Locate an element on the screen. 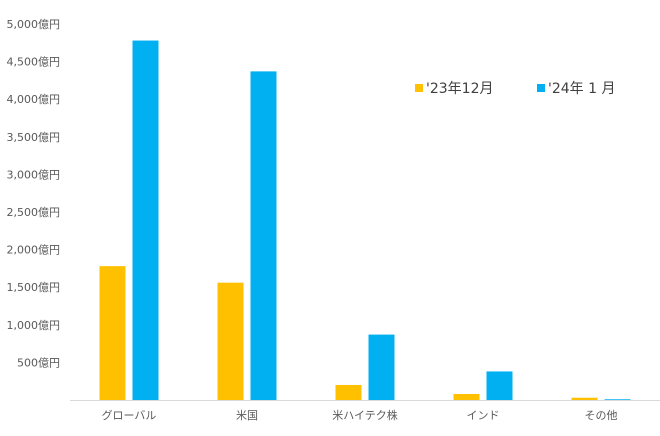  x-tick-label: インド is located at coordinates (483, 415).